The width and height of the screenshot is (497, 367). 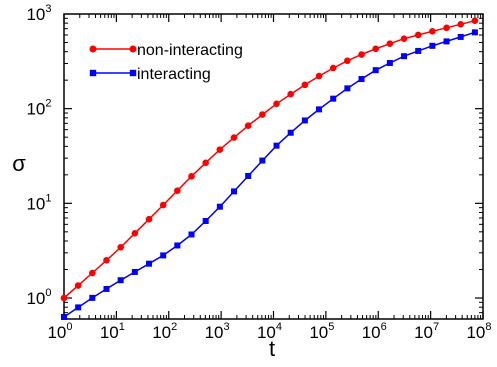 What do you see at coordinates (321, 331) in the screenshot?
I see `x-tick-label: 10⁵` at bounding box center [321, 331].